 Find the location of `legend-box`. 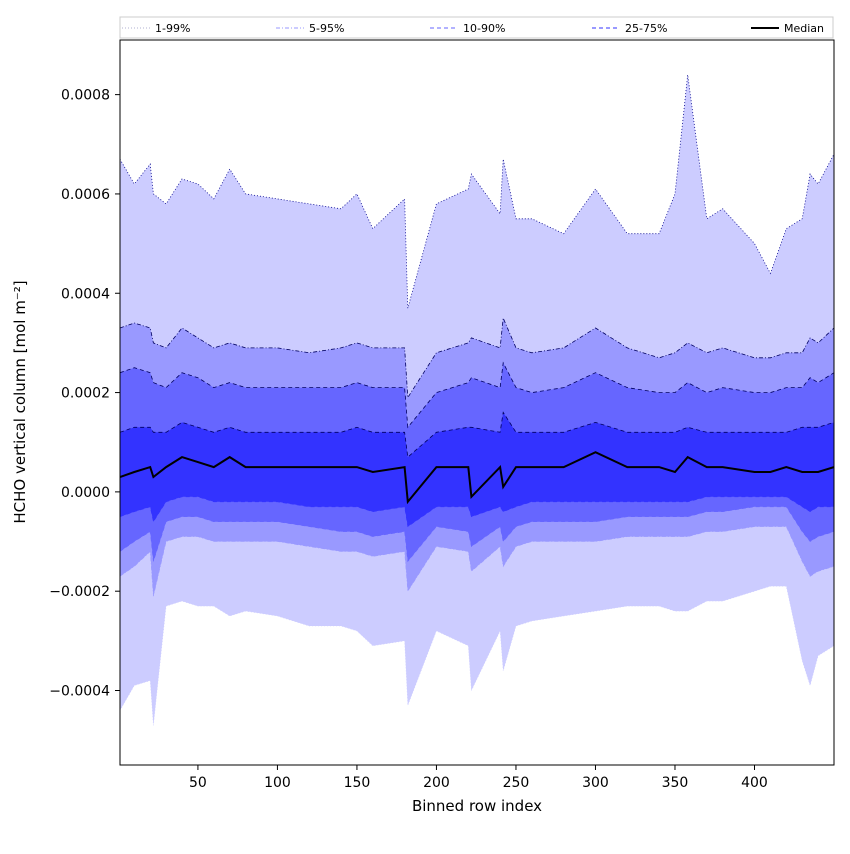

legend-box is located at coordinates (476, 27).